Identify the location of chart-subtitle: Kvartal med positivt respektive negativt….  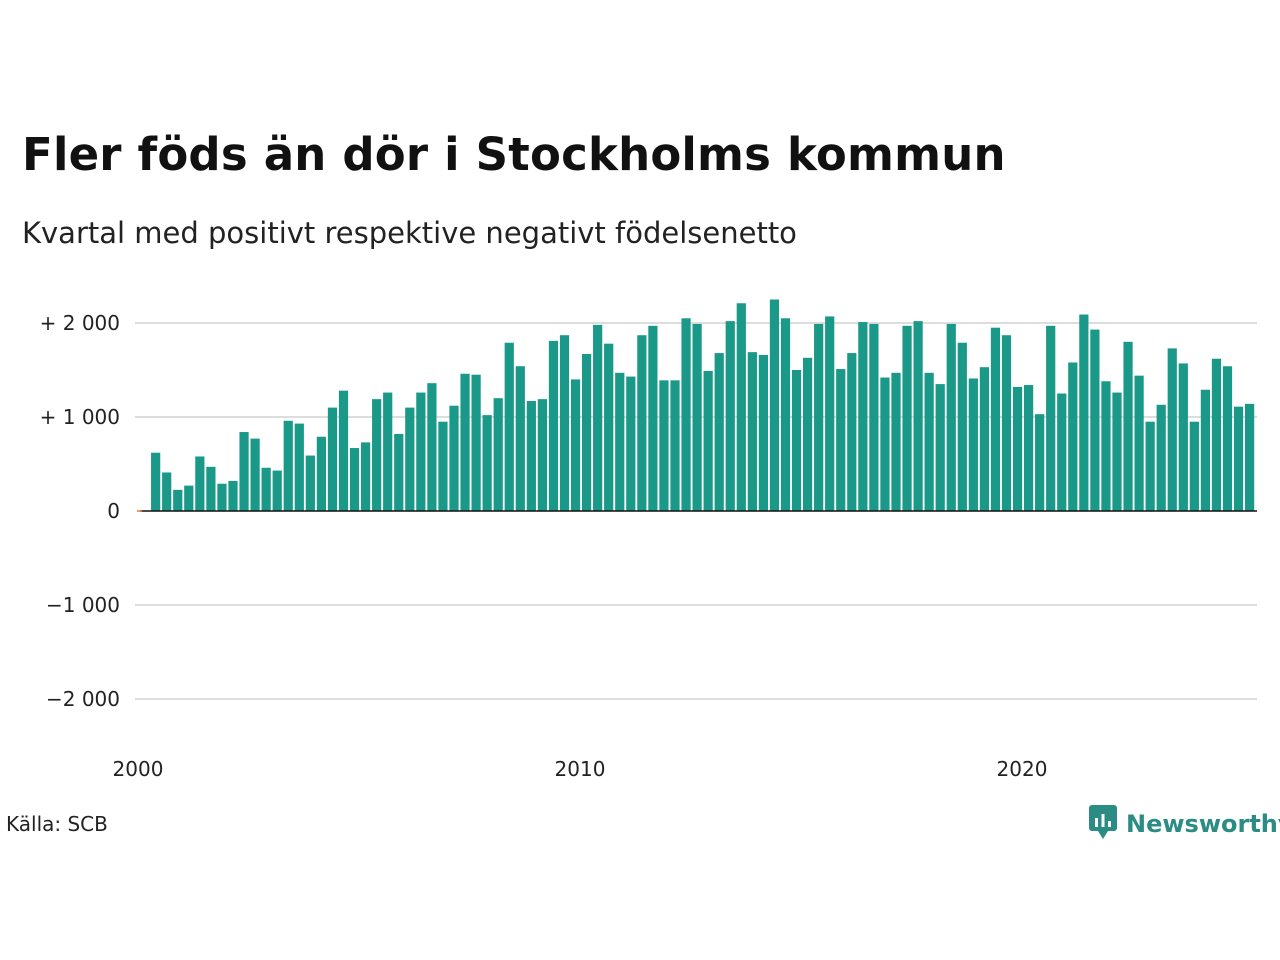
(409, 233).